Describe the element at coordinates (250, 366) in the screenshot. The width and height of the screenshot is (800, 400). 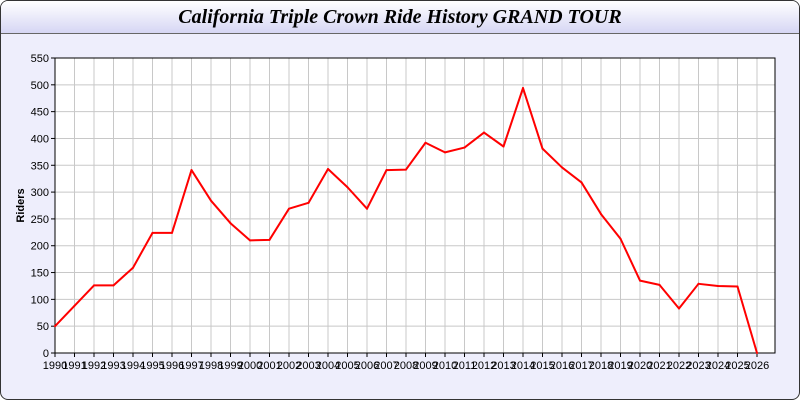
I see `x-tick-label: 2000` at that location.